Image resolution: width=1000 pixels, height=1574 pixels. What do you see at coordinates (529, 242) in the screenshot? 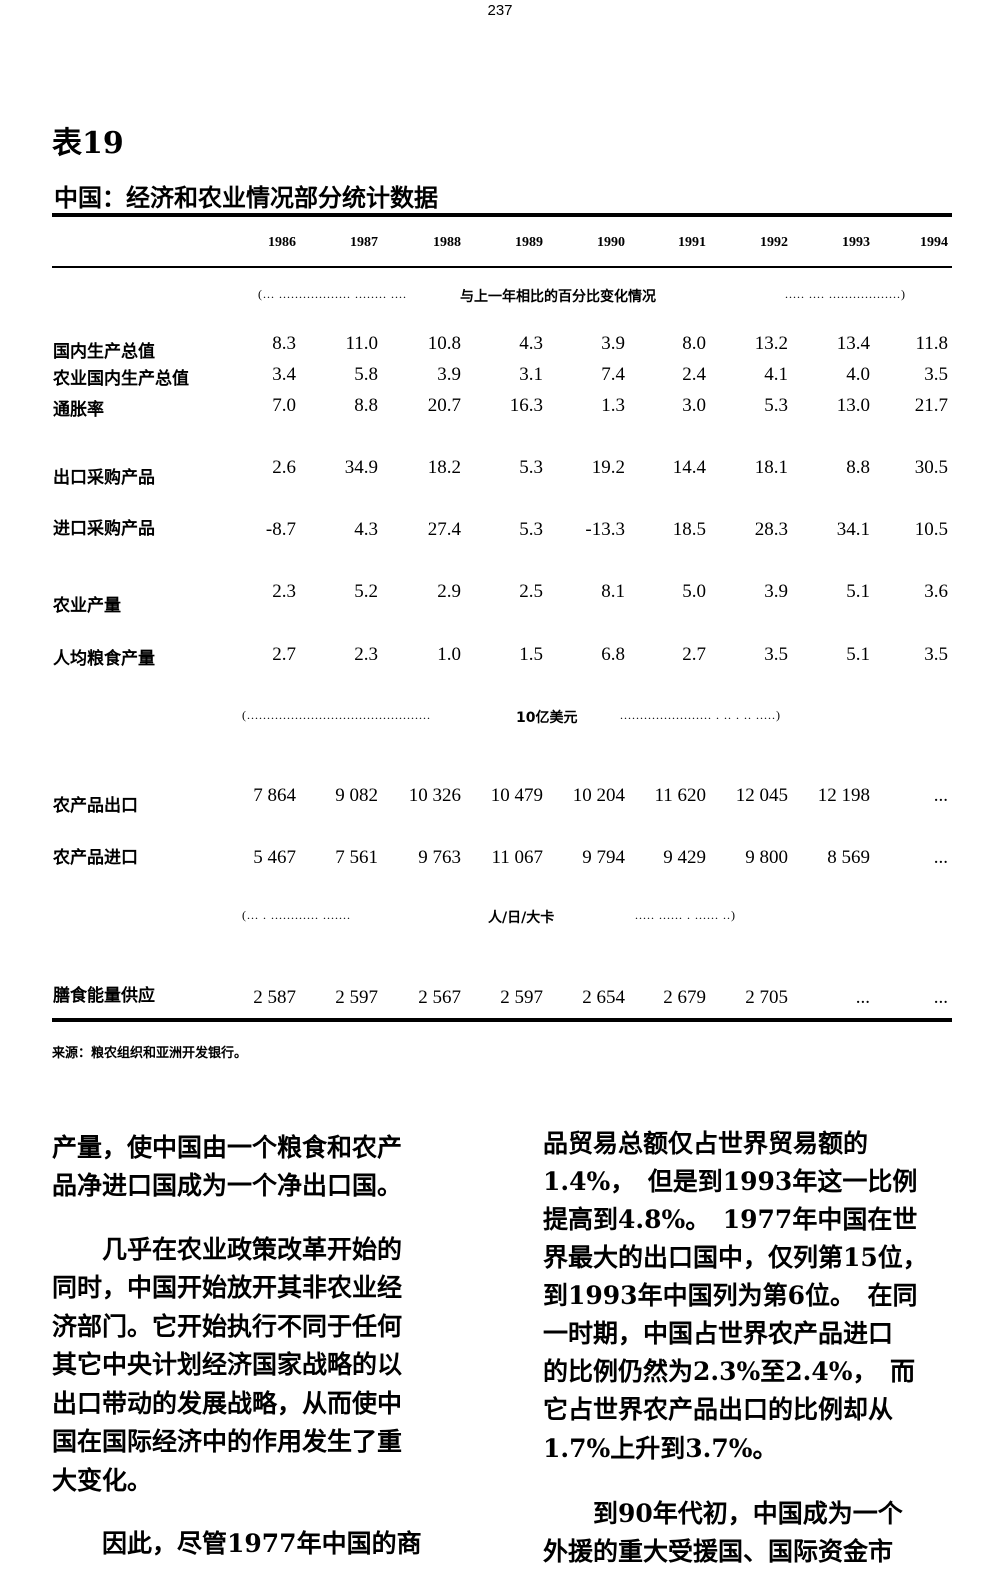
I see `year-header: 1989` at bounding box center [529, 242].